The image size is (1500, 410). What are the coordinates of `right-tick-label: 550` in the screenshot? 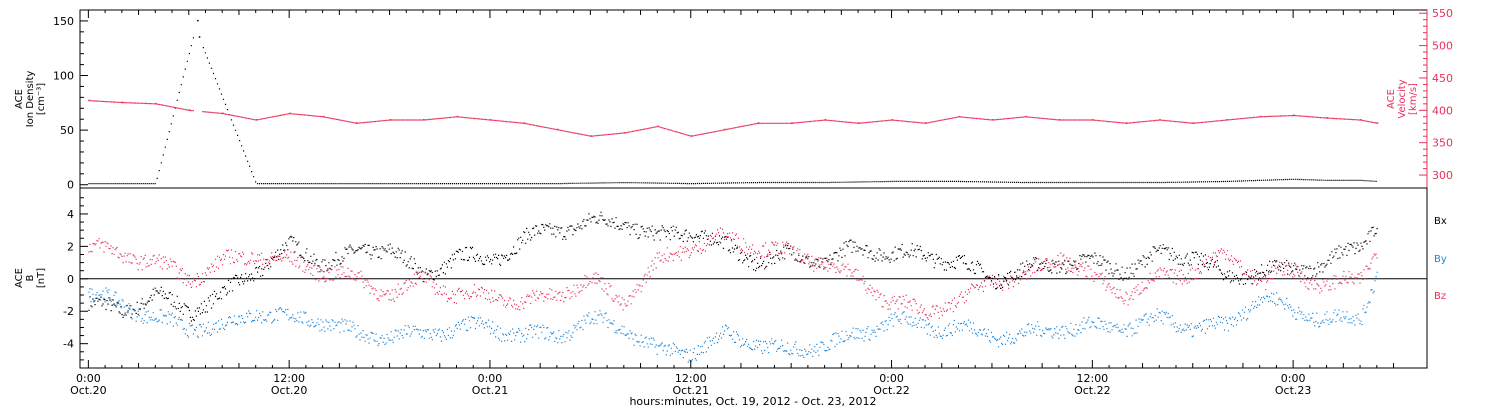 It's located at (1442, 13).